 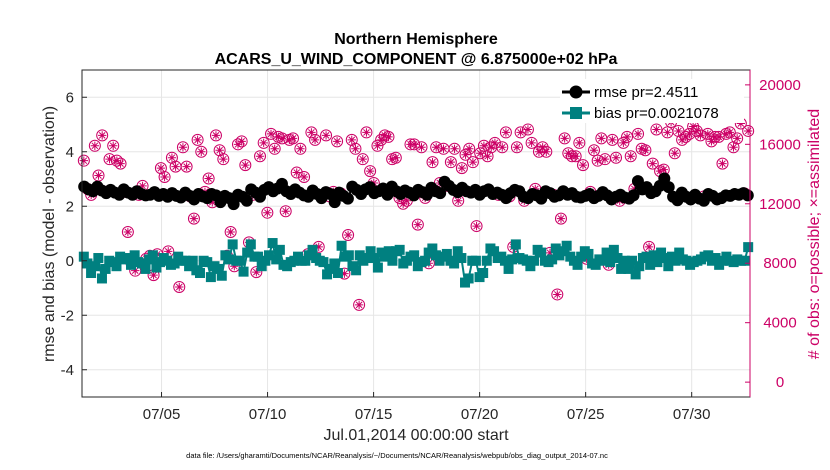 What do you see at coordinates (586, 414) in the screenshot?
I see `x-tick-label: 07/25` at bounding box center [586, 414].